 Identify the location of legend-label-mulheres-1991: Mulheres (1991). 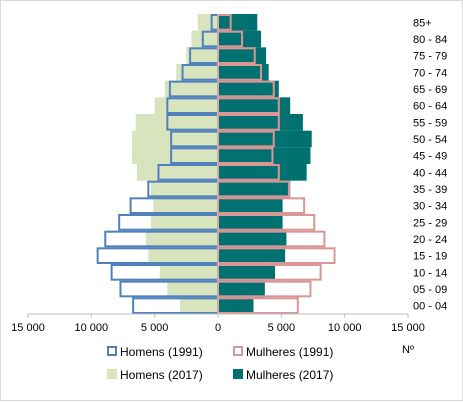
(289, 352).